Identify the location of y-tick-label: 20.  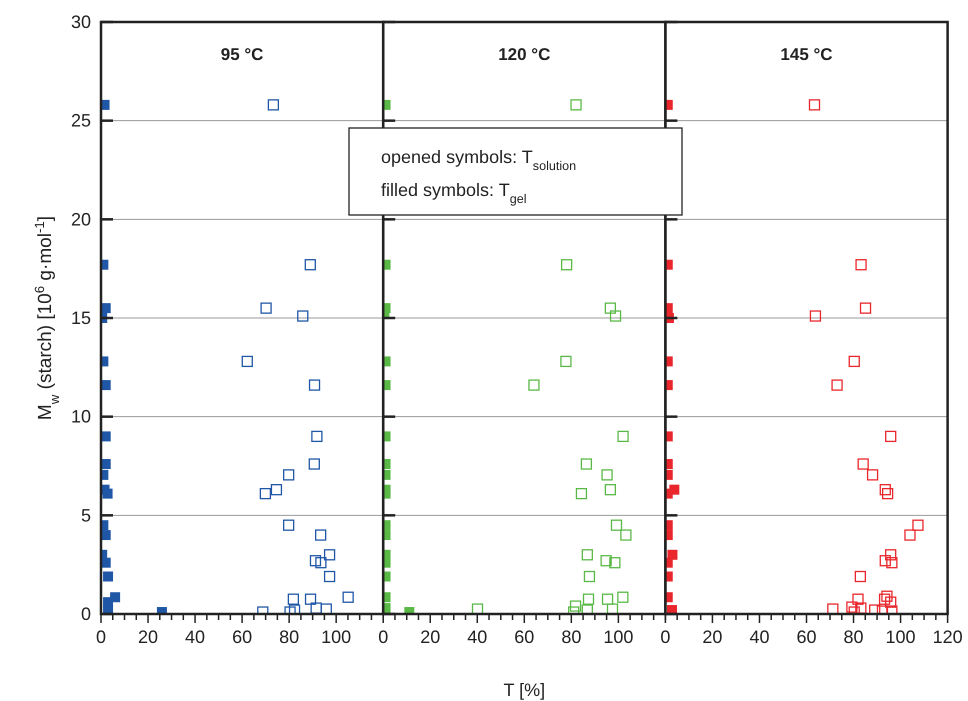
(80, 219).